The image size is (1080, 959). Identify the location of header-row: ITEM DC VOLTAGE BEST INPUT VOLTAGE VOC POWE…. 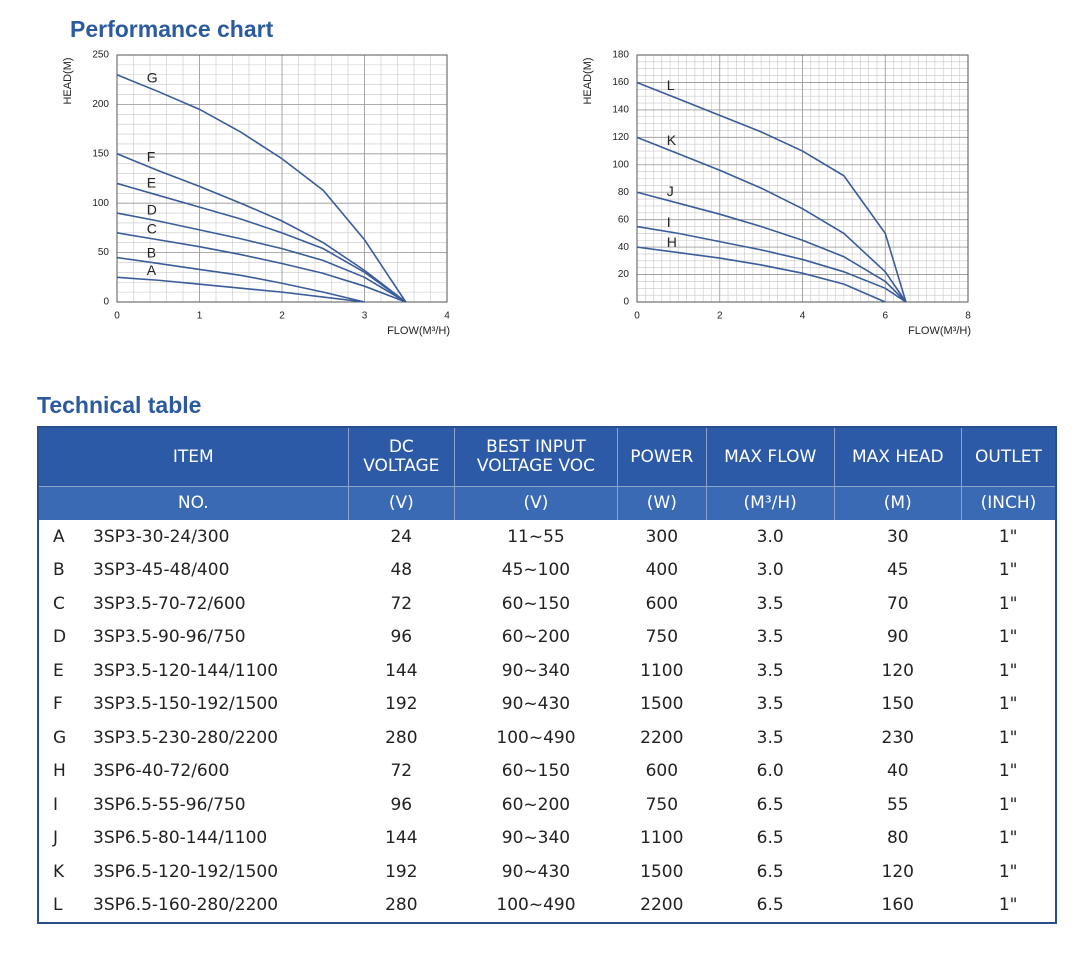
(547, 457).